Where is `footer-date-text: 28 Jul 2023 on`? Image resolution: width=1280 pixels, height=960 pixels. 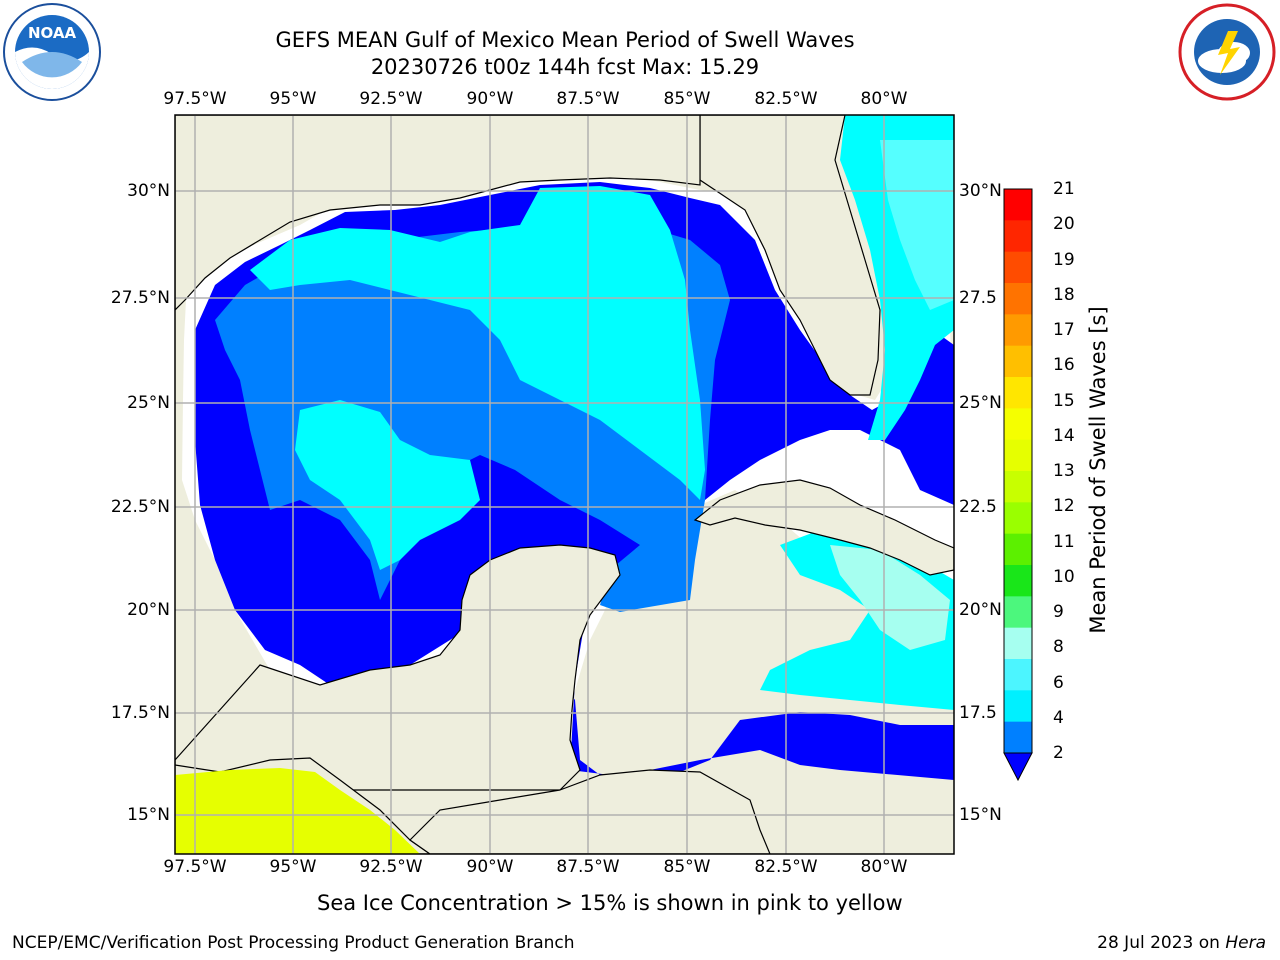 footer-date-text: 28 Jul 2023 on is located at coordinates (1161, 943).